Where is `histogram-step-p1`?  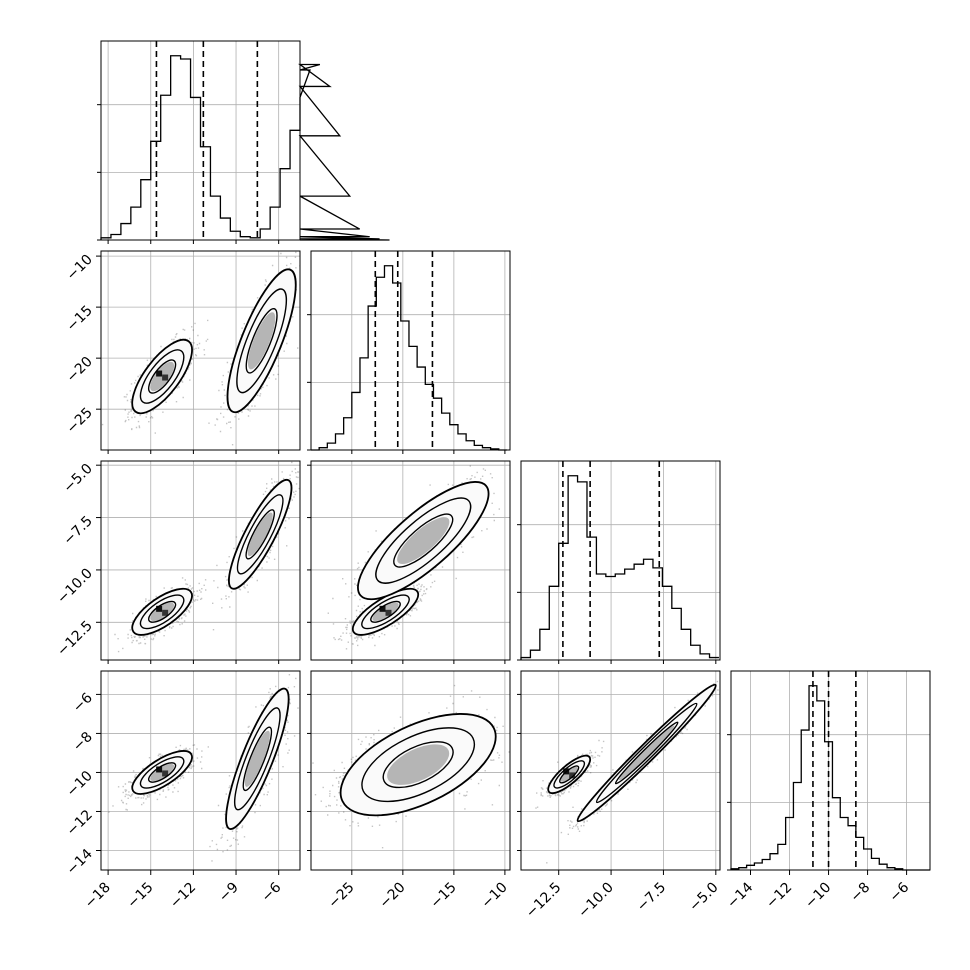
histogram-step-p1 is located at coordinates (245, 148).